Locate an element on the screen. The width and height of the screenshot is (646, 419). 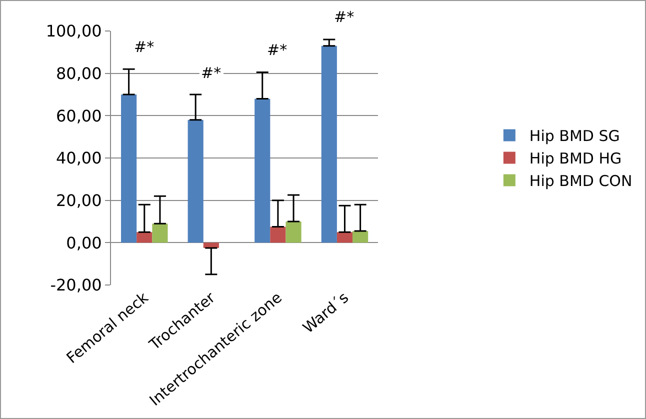
y-tick-label: -20,00 is located at coordinates (76, 285).